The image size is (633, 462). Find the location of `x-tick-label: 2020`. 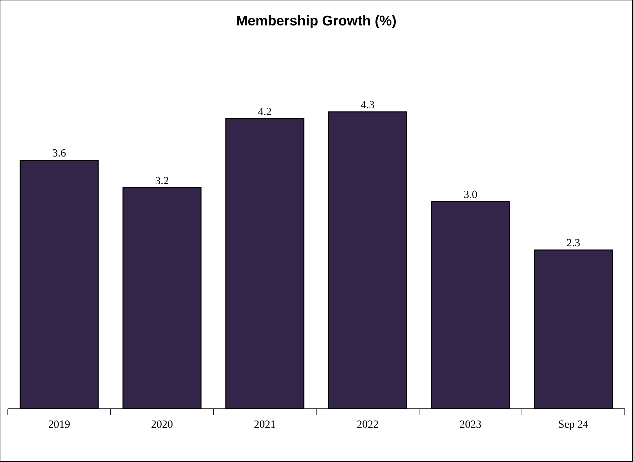

x-tick-label: 2020 is located at coordinates (162, 424).